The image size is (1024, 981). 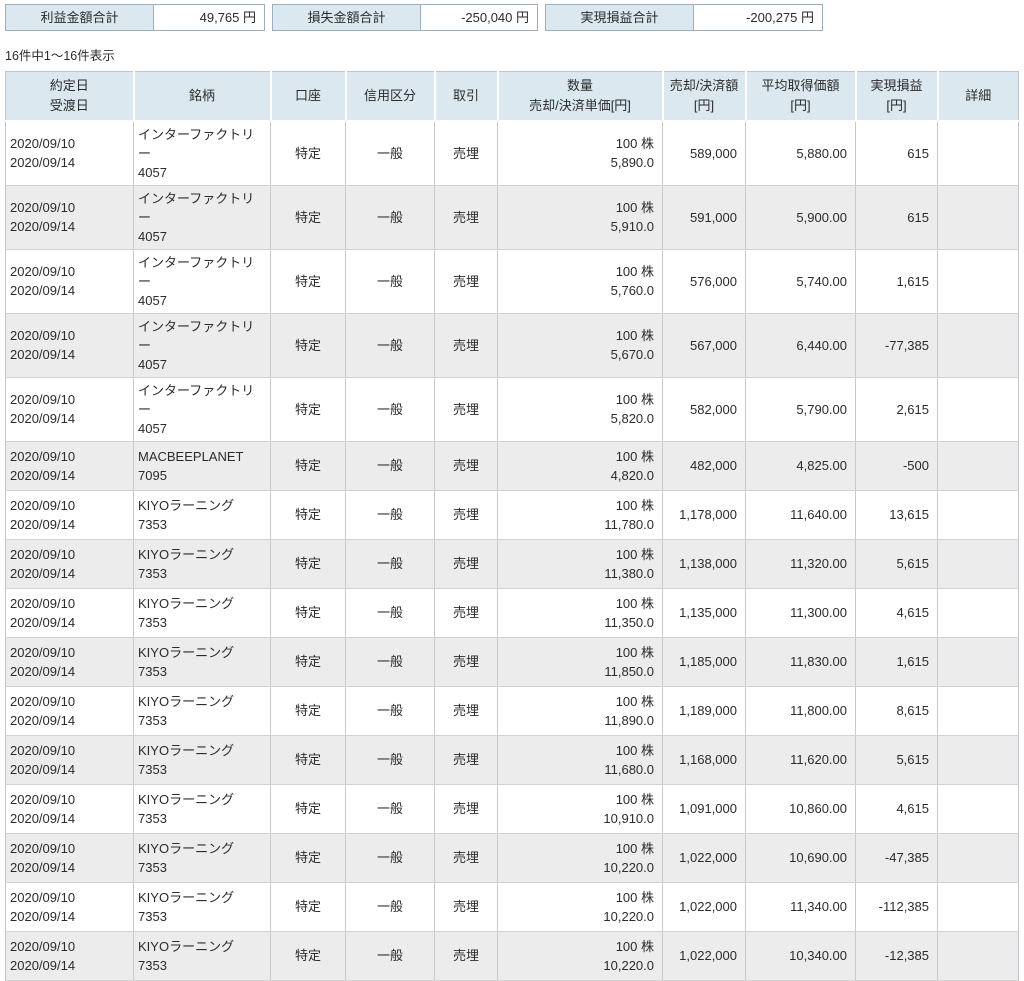 I want to click on avg-acquisition-cell: 11,620.00, so click(x=800, y=760).